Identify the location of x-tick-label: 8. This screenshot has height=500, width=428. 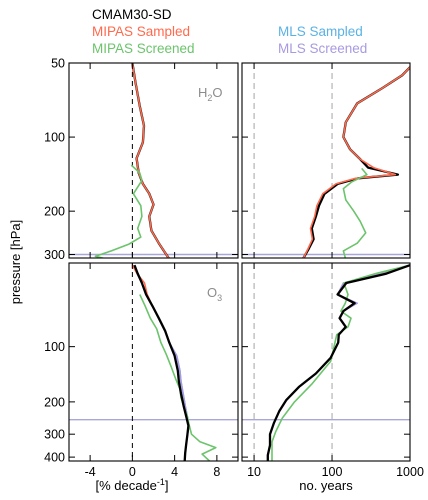
(216, 472).